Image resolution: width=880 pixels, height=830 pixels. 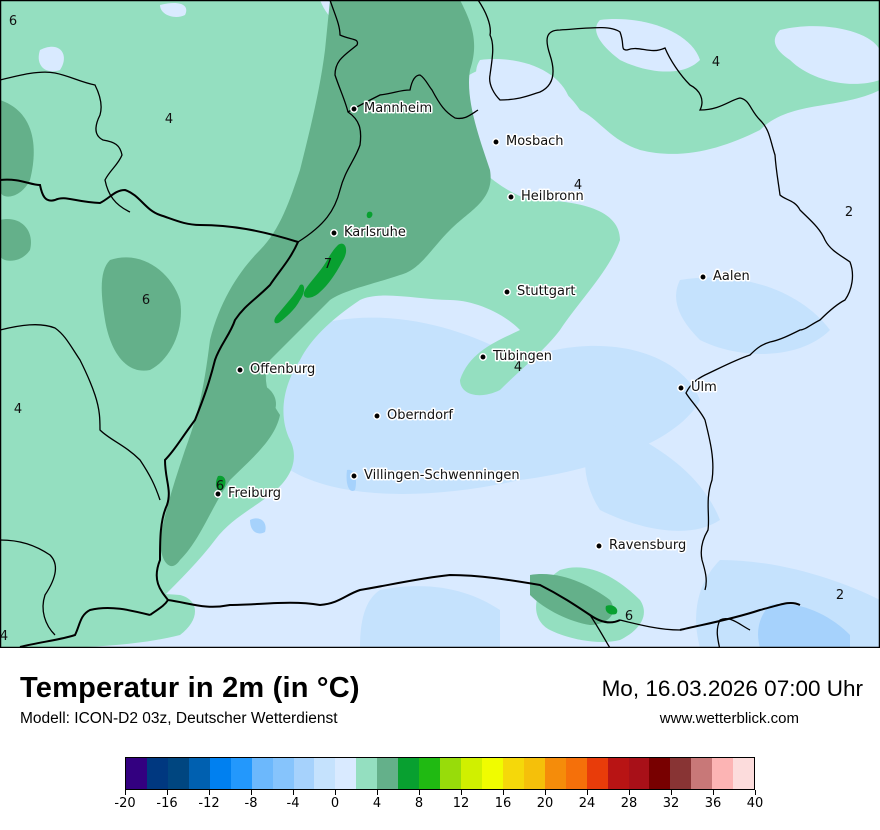 I want to click on city-marker: Mannheim, so click(x=392, y=109).